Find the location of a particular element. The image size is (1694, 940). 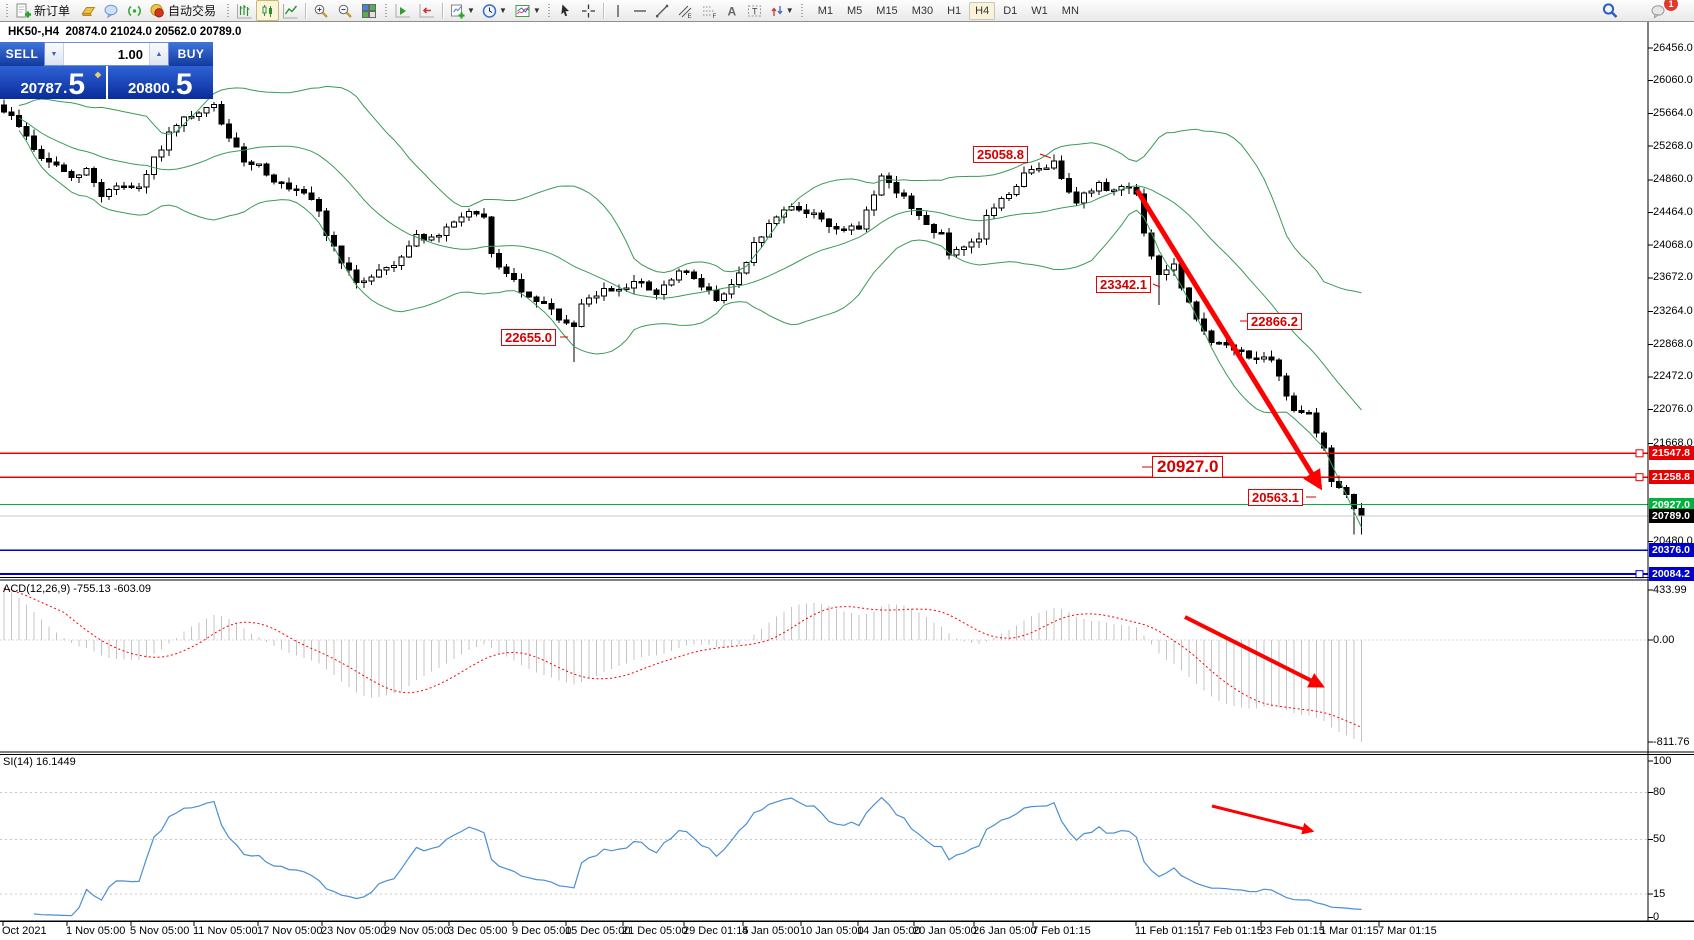

volume-input: 1.00 is located at coordinates (130, 54).